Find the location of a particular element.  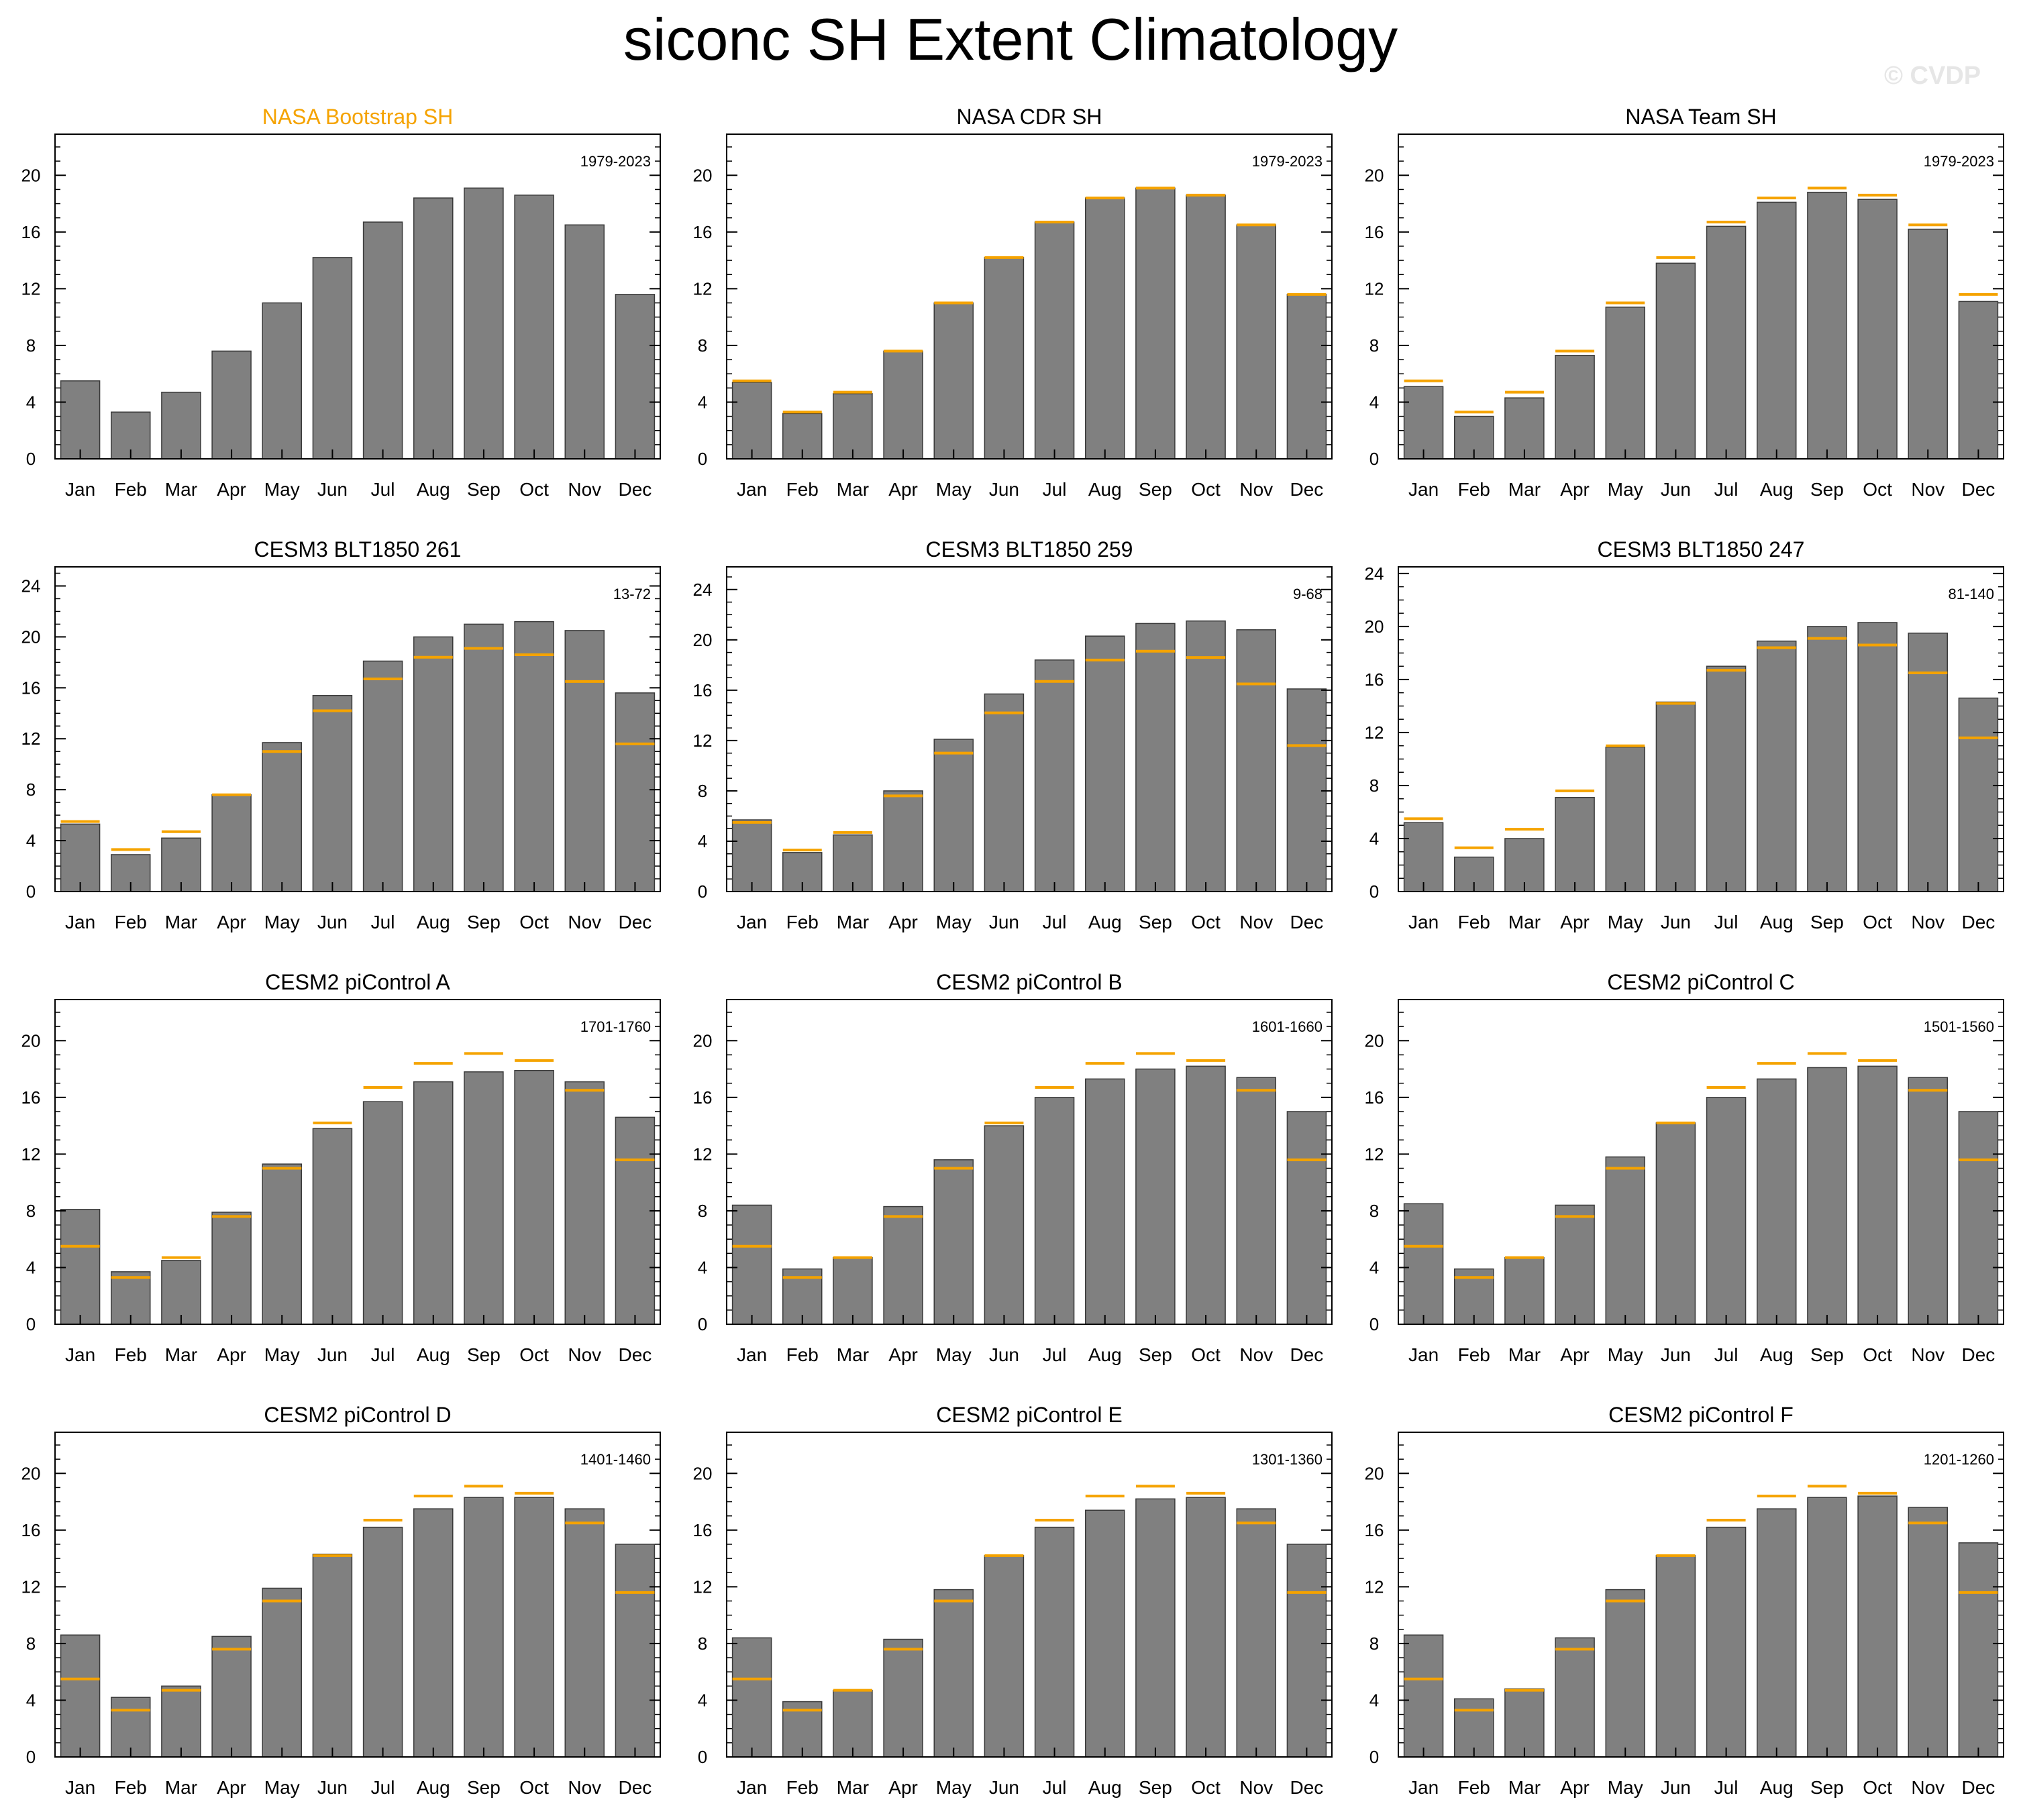

period-label: 1979-2023 is located at coordinates (1959, 161).